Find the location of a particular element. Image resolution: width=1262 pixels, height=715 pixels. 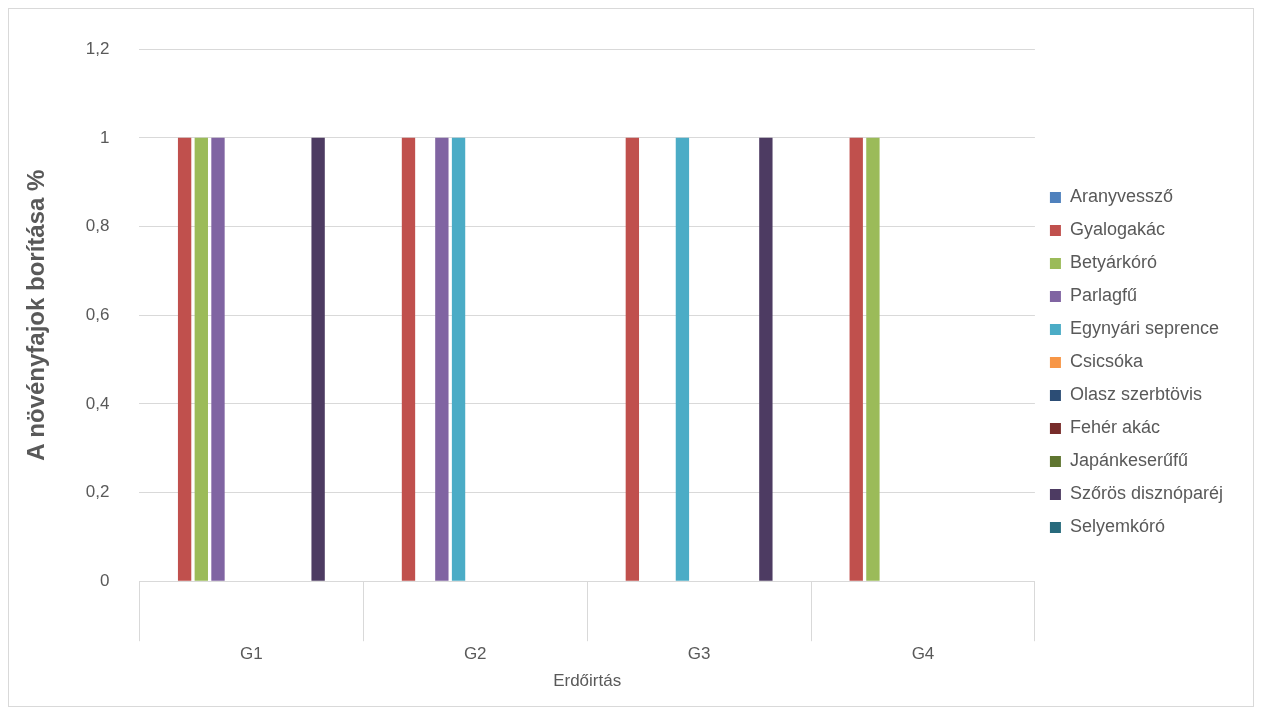

legend-label: Olasz szerbtövis is located at coordinates (1135, 394).